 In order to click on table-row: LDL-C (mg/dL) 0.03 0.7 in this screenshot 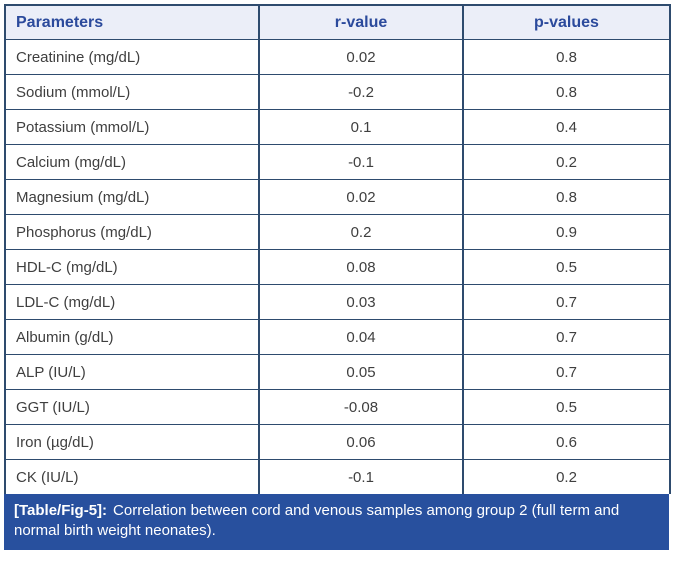, I will do `click(337, 302)`.